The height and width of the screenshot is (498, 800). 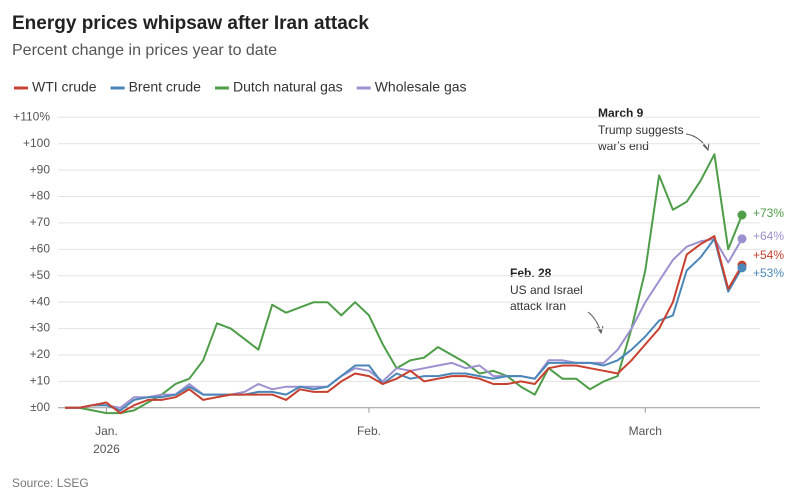 What do you see at coordinates (190, 23) in the screenshot?
I see `chart-title: Energy prices whipsaw after Iran attack` at bounding box center [190, 23].